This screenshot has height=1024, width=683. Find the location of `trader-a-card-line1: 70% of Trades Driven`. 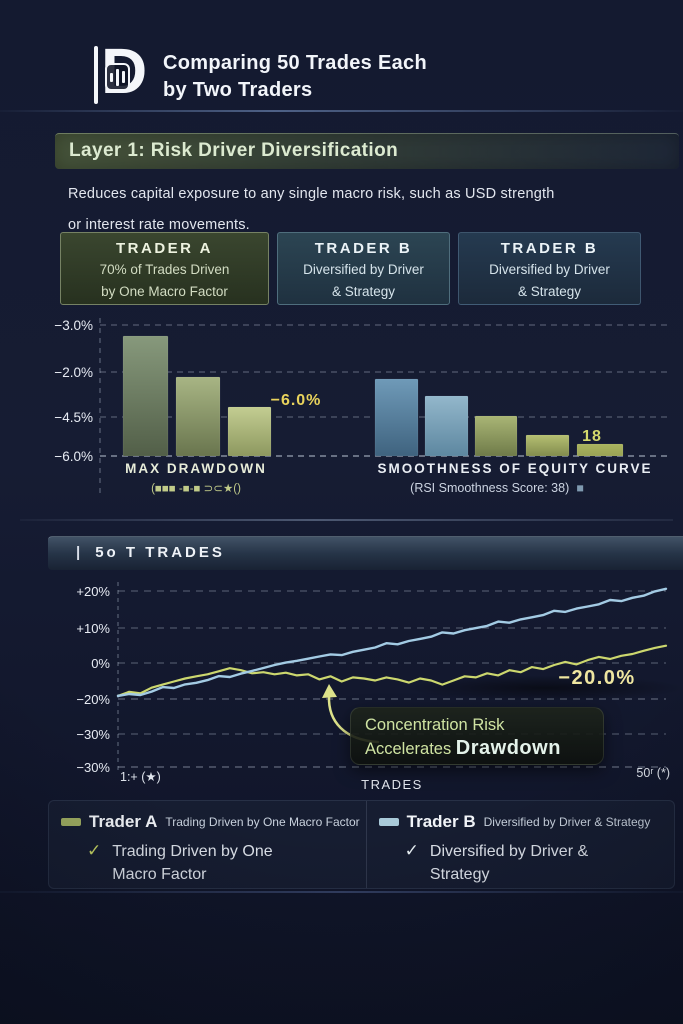

trader-a-card-line1: 70% of Trades Driven is located at coordinates (164, 269).